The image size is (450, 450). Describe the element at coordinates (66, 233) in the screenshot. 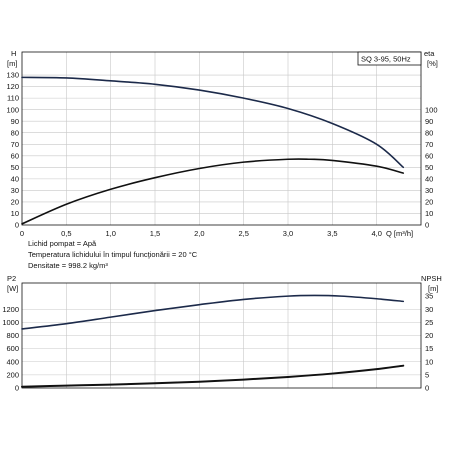

I see `x-tick-label: 0,5` at that location.